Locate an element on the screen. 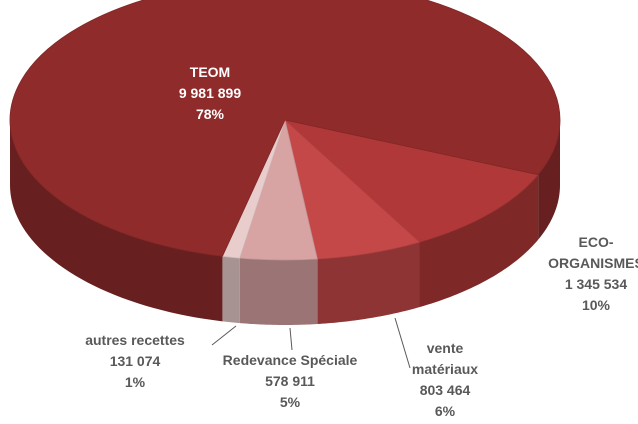  percent-label: 78% is located at coordinates (210, 114).